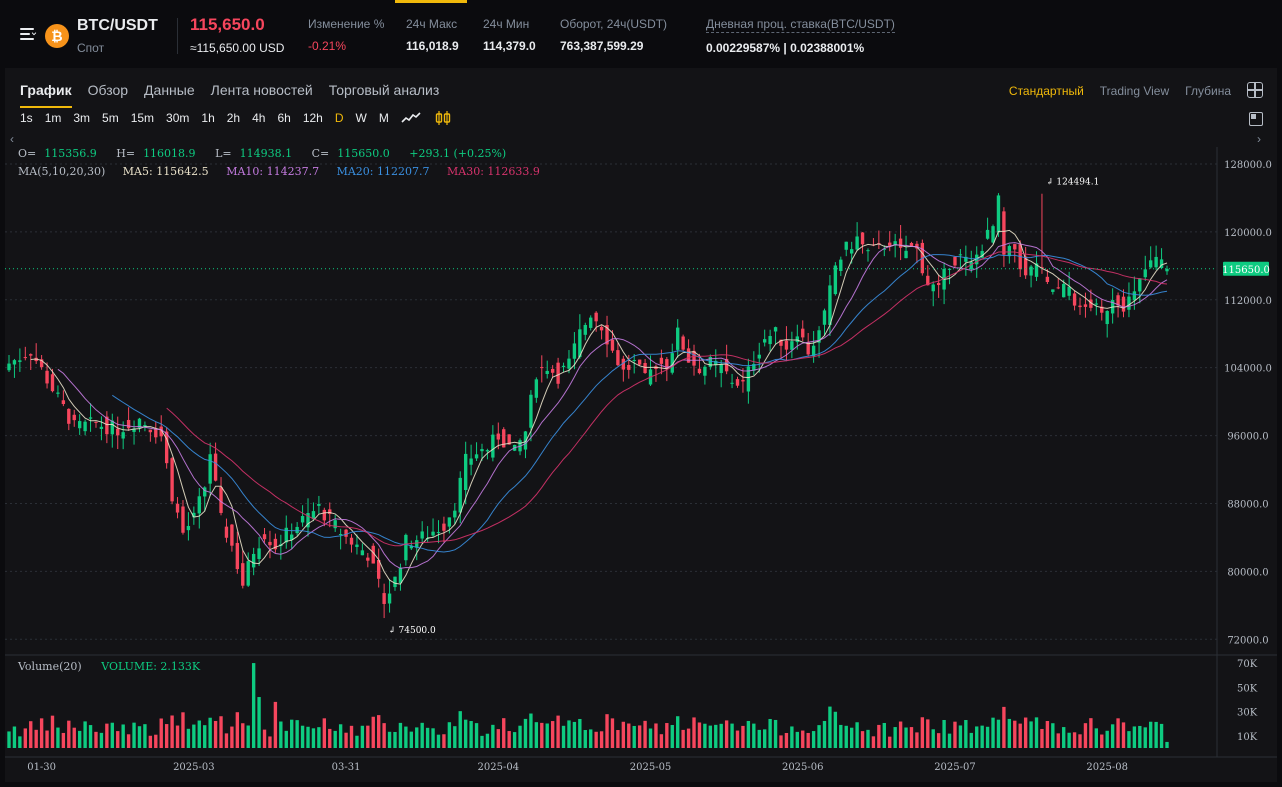  What do you see at coordinates (1247, 572) in the screenshot?
I see `y-tick-label: 80000.0` at bounding box center [1247, 572].